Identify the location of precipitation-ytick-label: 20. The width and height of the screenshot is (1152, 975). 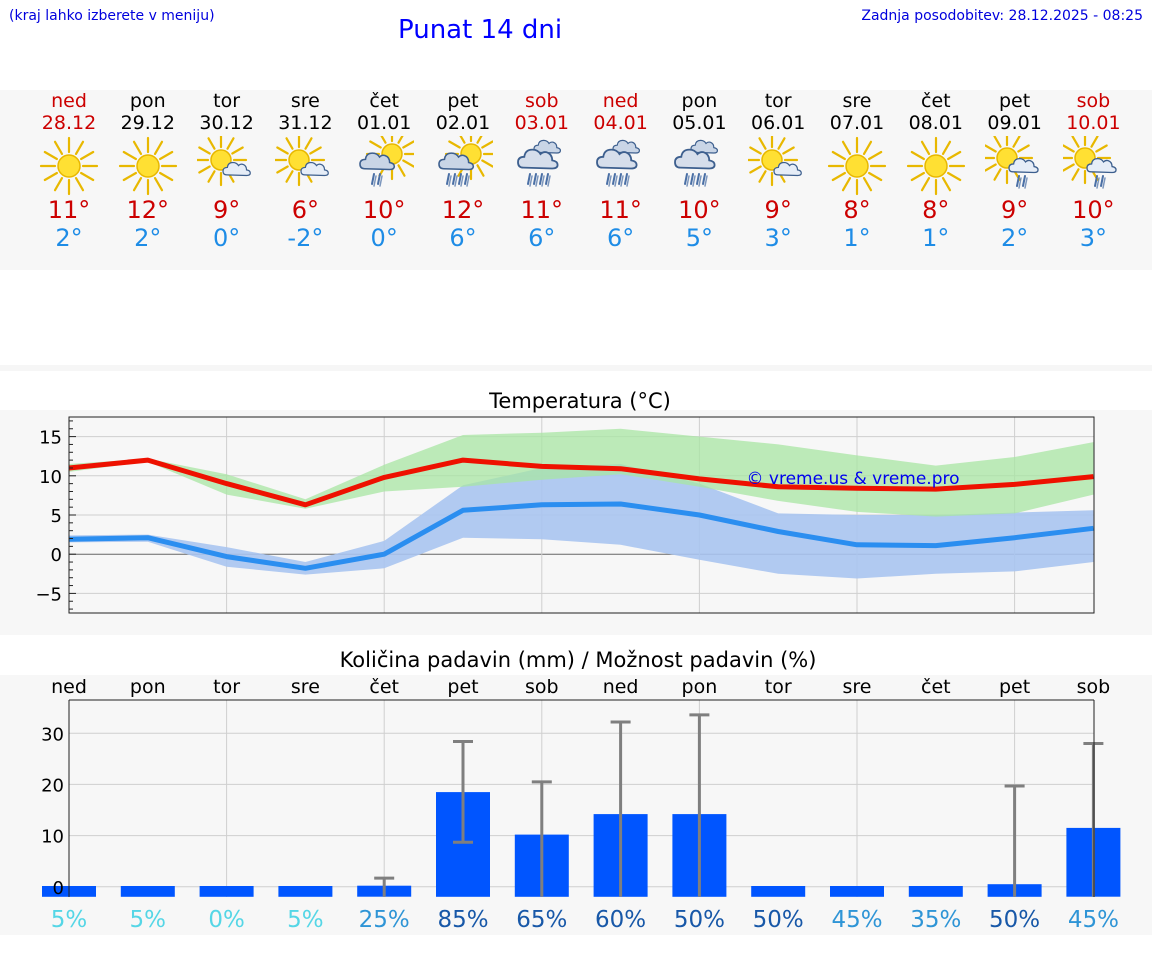
(52, 785).